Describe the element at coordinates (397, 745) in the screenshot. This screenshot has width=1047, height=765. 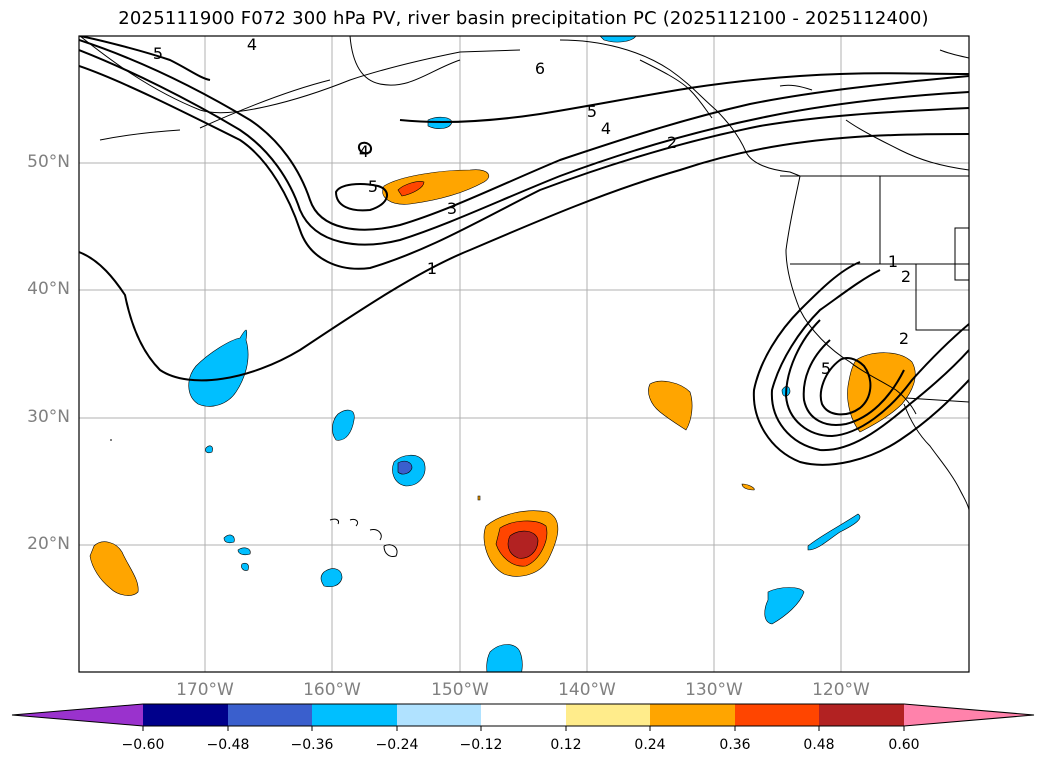
I see `colorbar-tick-label: −0.24` at that location.